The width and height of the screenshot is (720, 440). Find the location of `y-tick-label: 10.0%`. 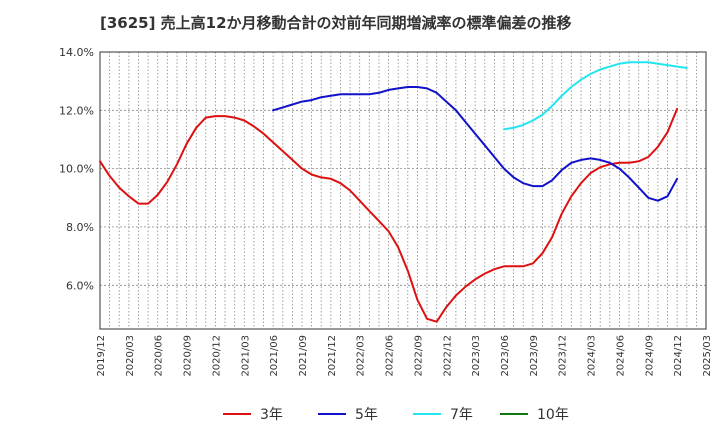

y-tick-label: 10.0% is located at coordinates (76, 169).